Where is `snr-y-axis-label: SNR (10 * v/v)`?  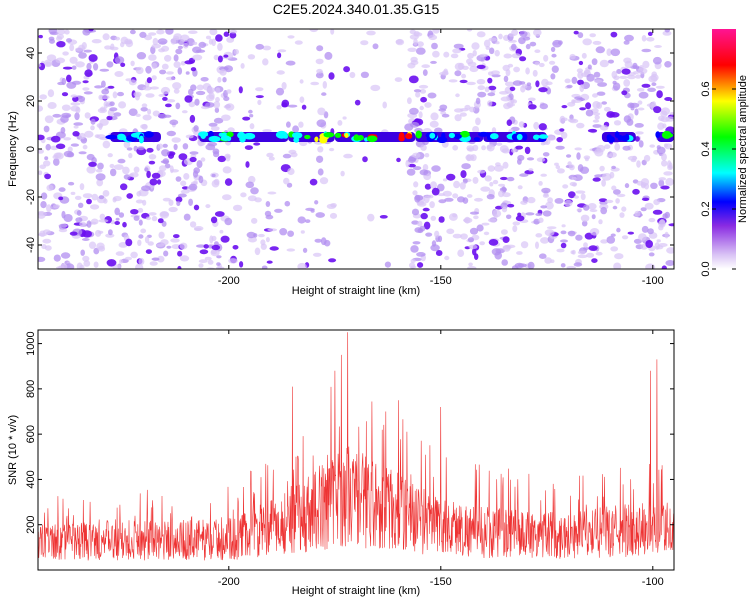
snr-y-axis-label: SNR (10 * v/v) is located at coordinates (13, 450).